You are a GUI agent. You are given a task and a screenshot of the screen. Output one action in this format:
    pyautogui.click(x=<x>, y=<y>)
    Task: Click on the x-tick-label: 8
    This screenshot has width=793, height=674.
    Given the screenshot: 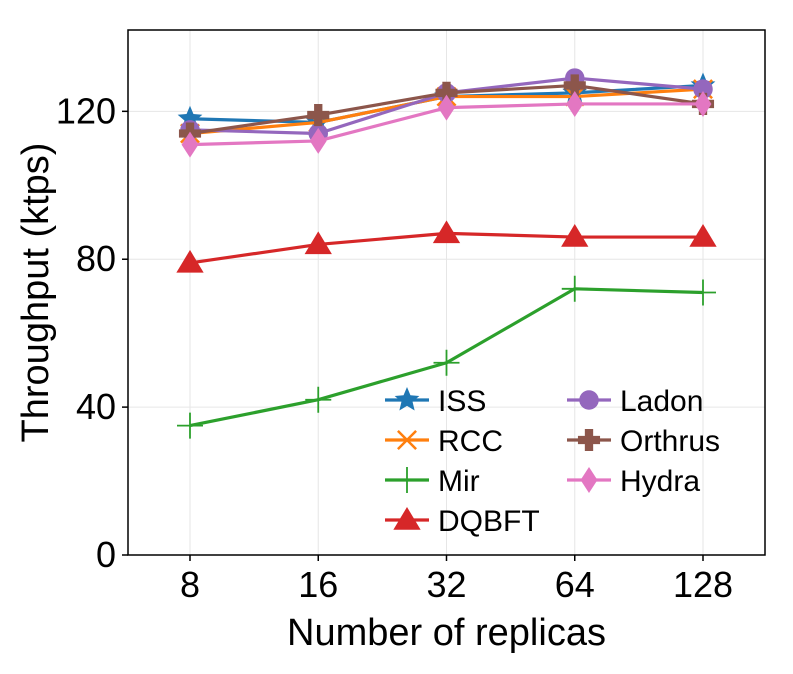 What is the action you would take?
    pyautogui.click(x=190, y=584)
    